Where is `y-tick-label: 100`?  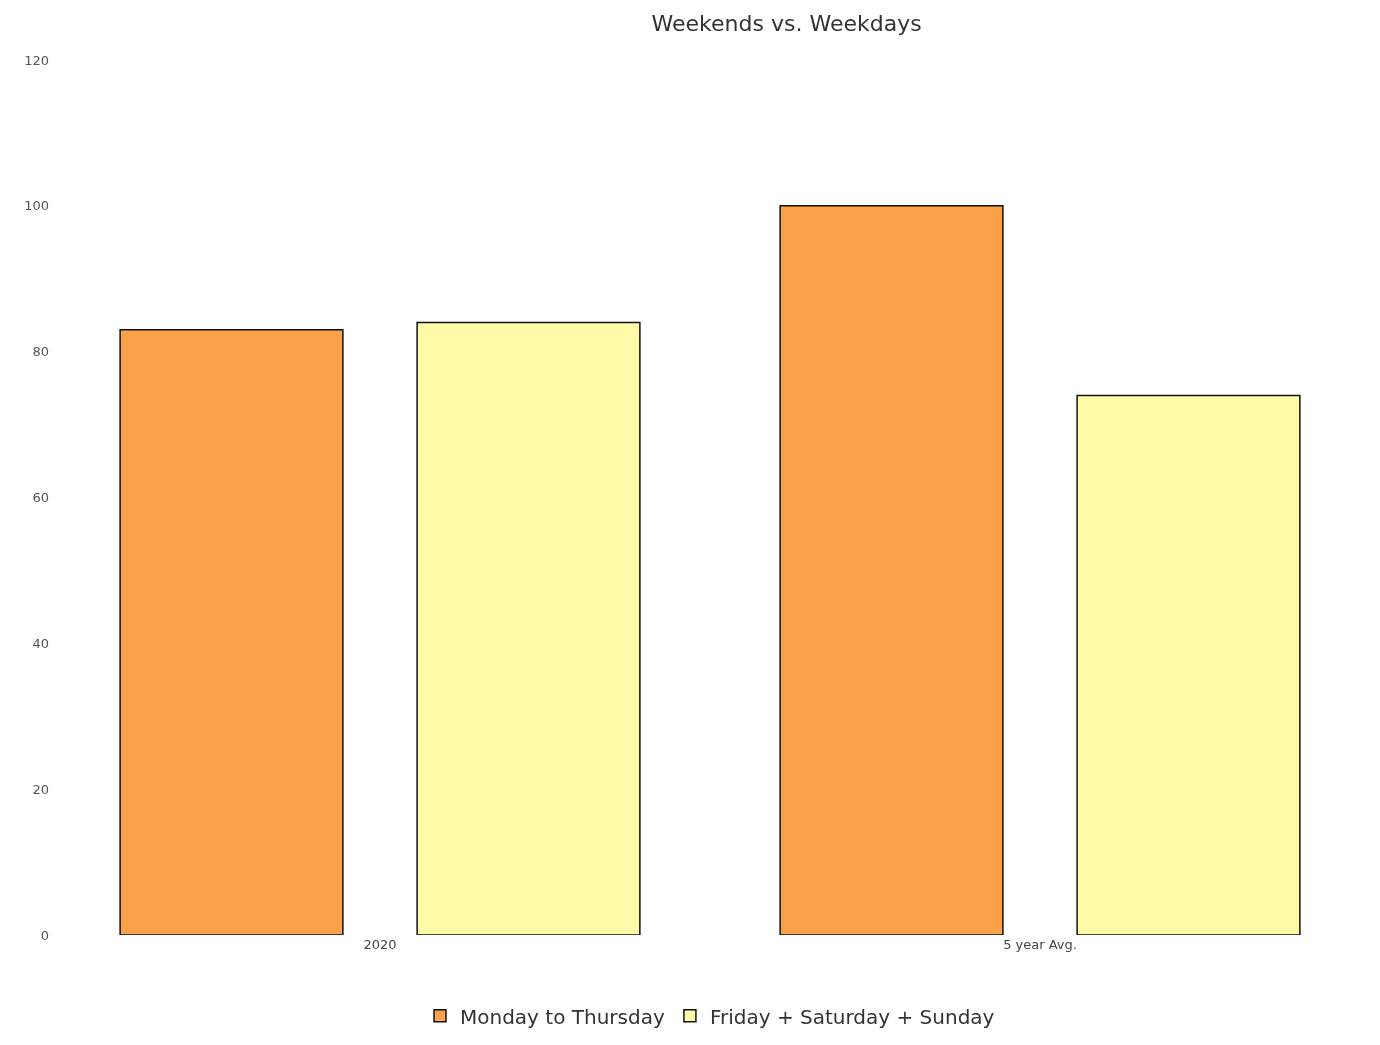 y-tick-label: 100 is located at coordinates (36, 206).